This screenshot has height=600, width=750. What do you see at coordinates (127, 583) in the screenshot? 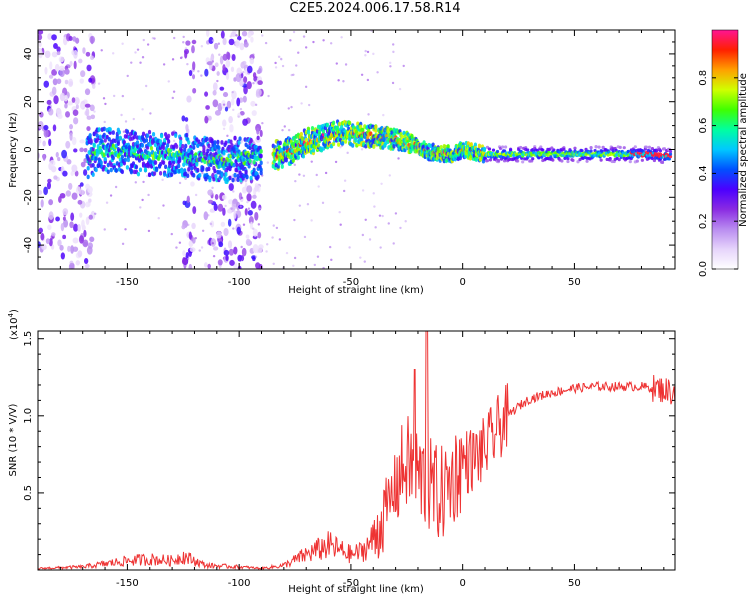
I see `x-tick-label: -150` at bounding box center [127, 583].